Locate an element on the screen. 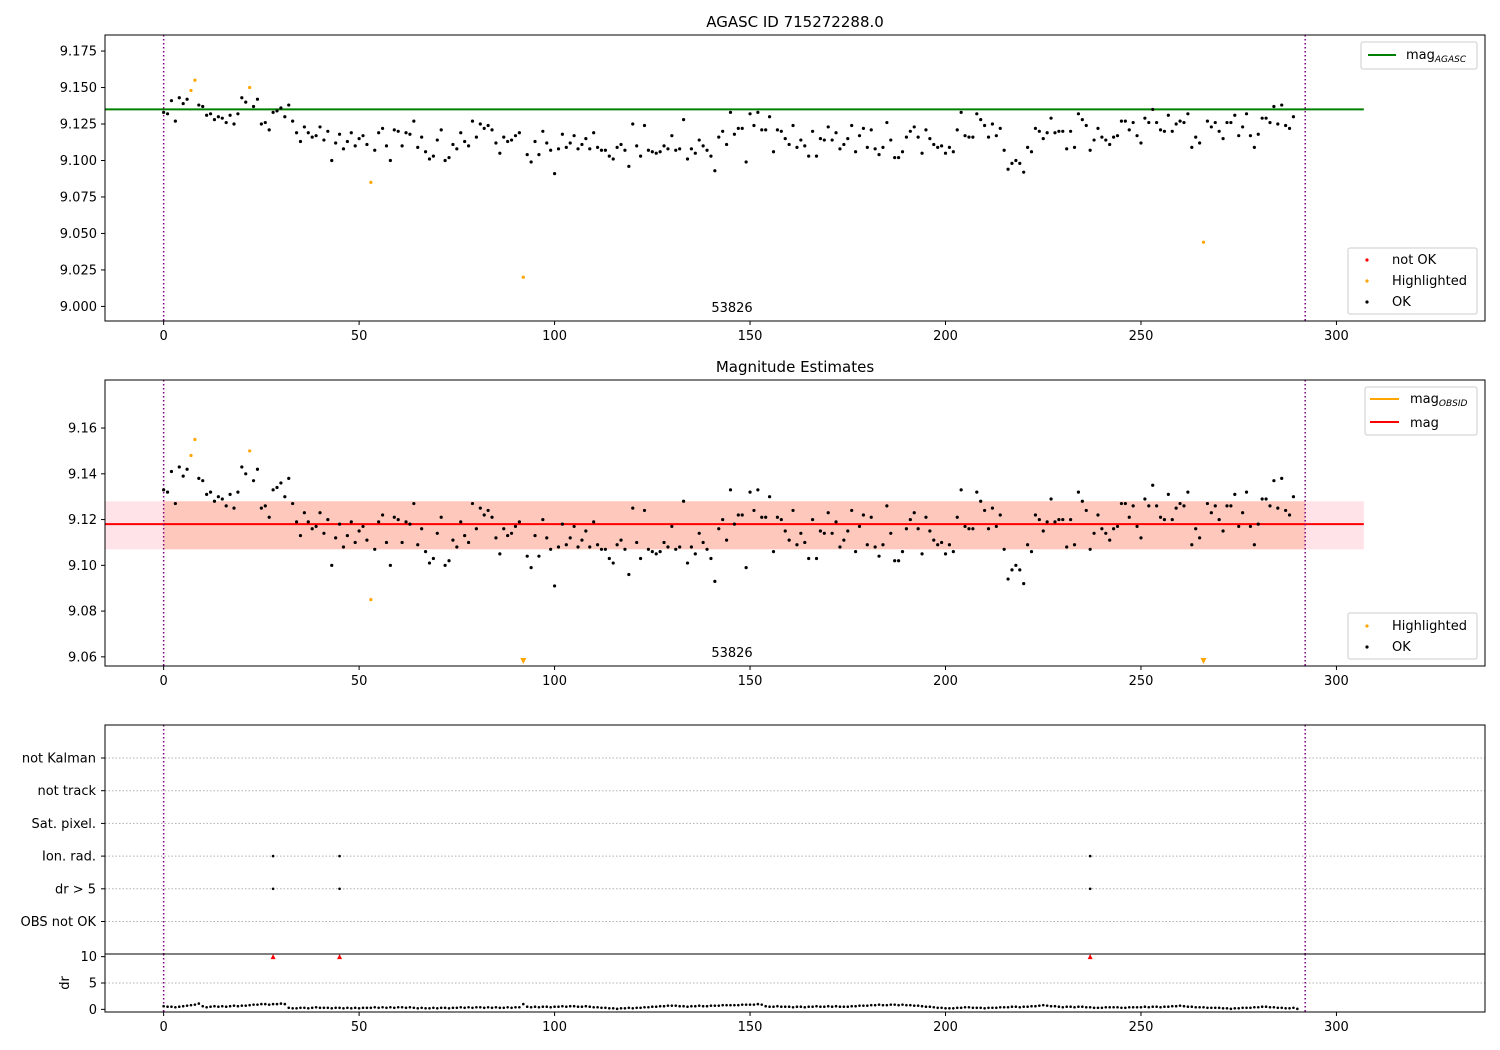  dr-xtick-label-5: 250 is located at coordinates (1141, 1027).